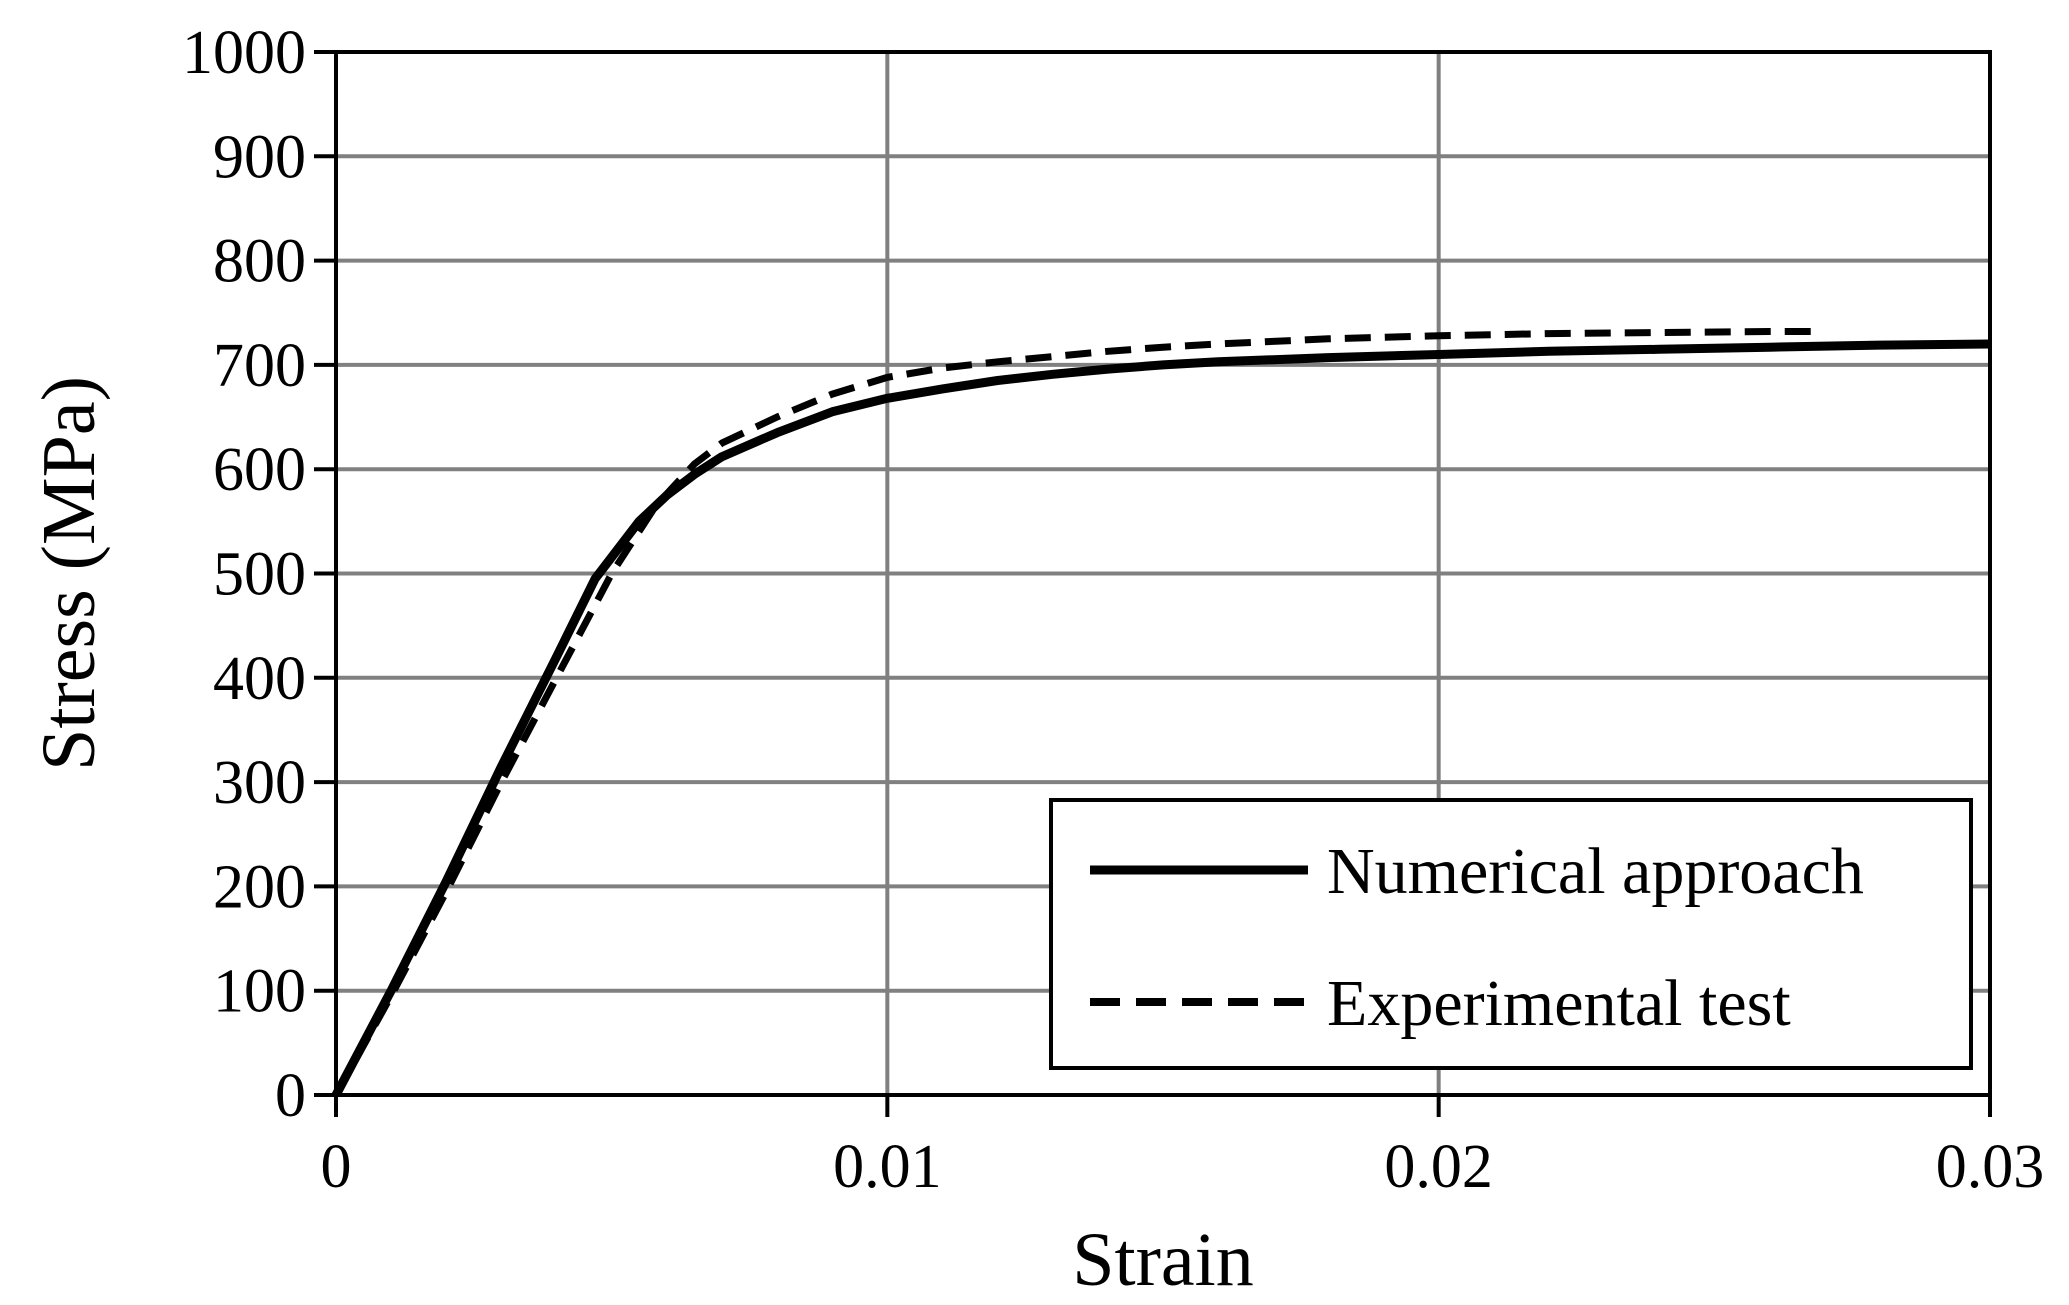 The image size is (2069, 1305). Describe the element at coordinates (259, 783) in the screenshot. I see `y-tick-label: 300` at that location.